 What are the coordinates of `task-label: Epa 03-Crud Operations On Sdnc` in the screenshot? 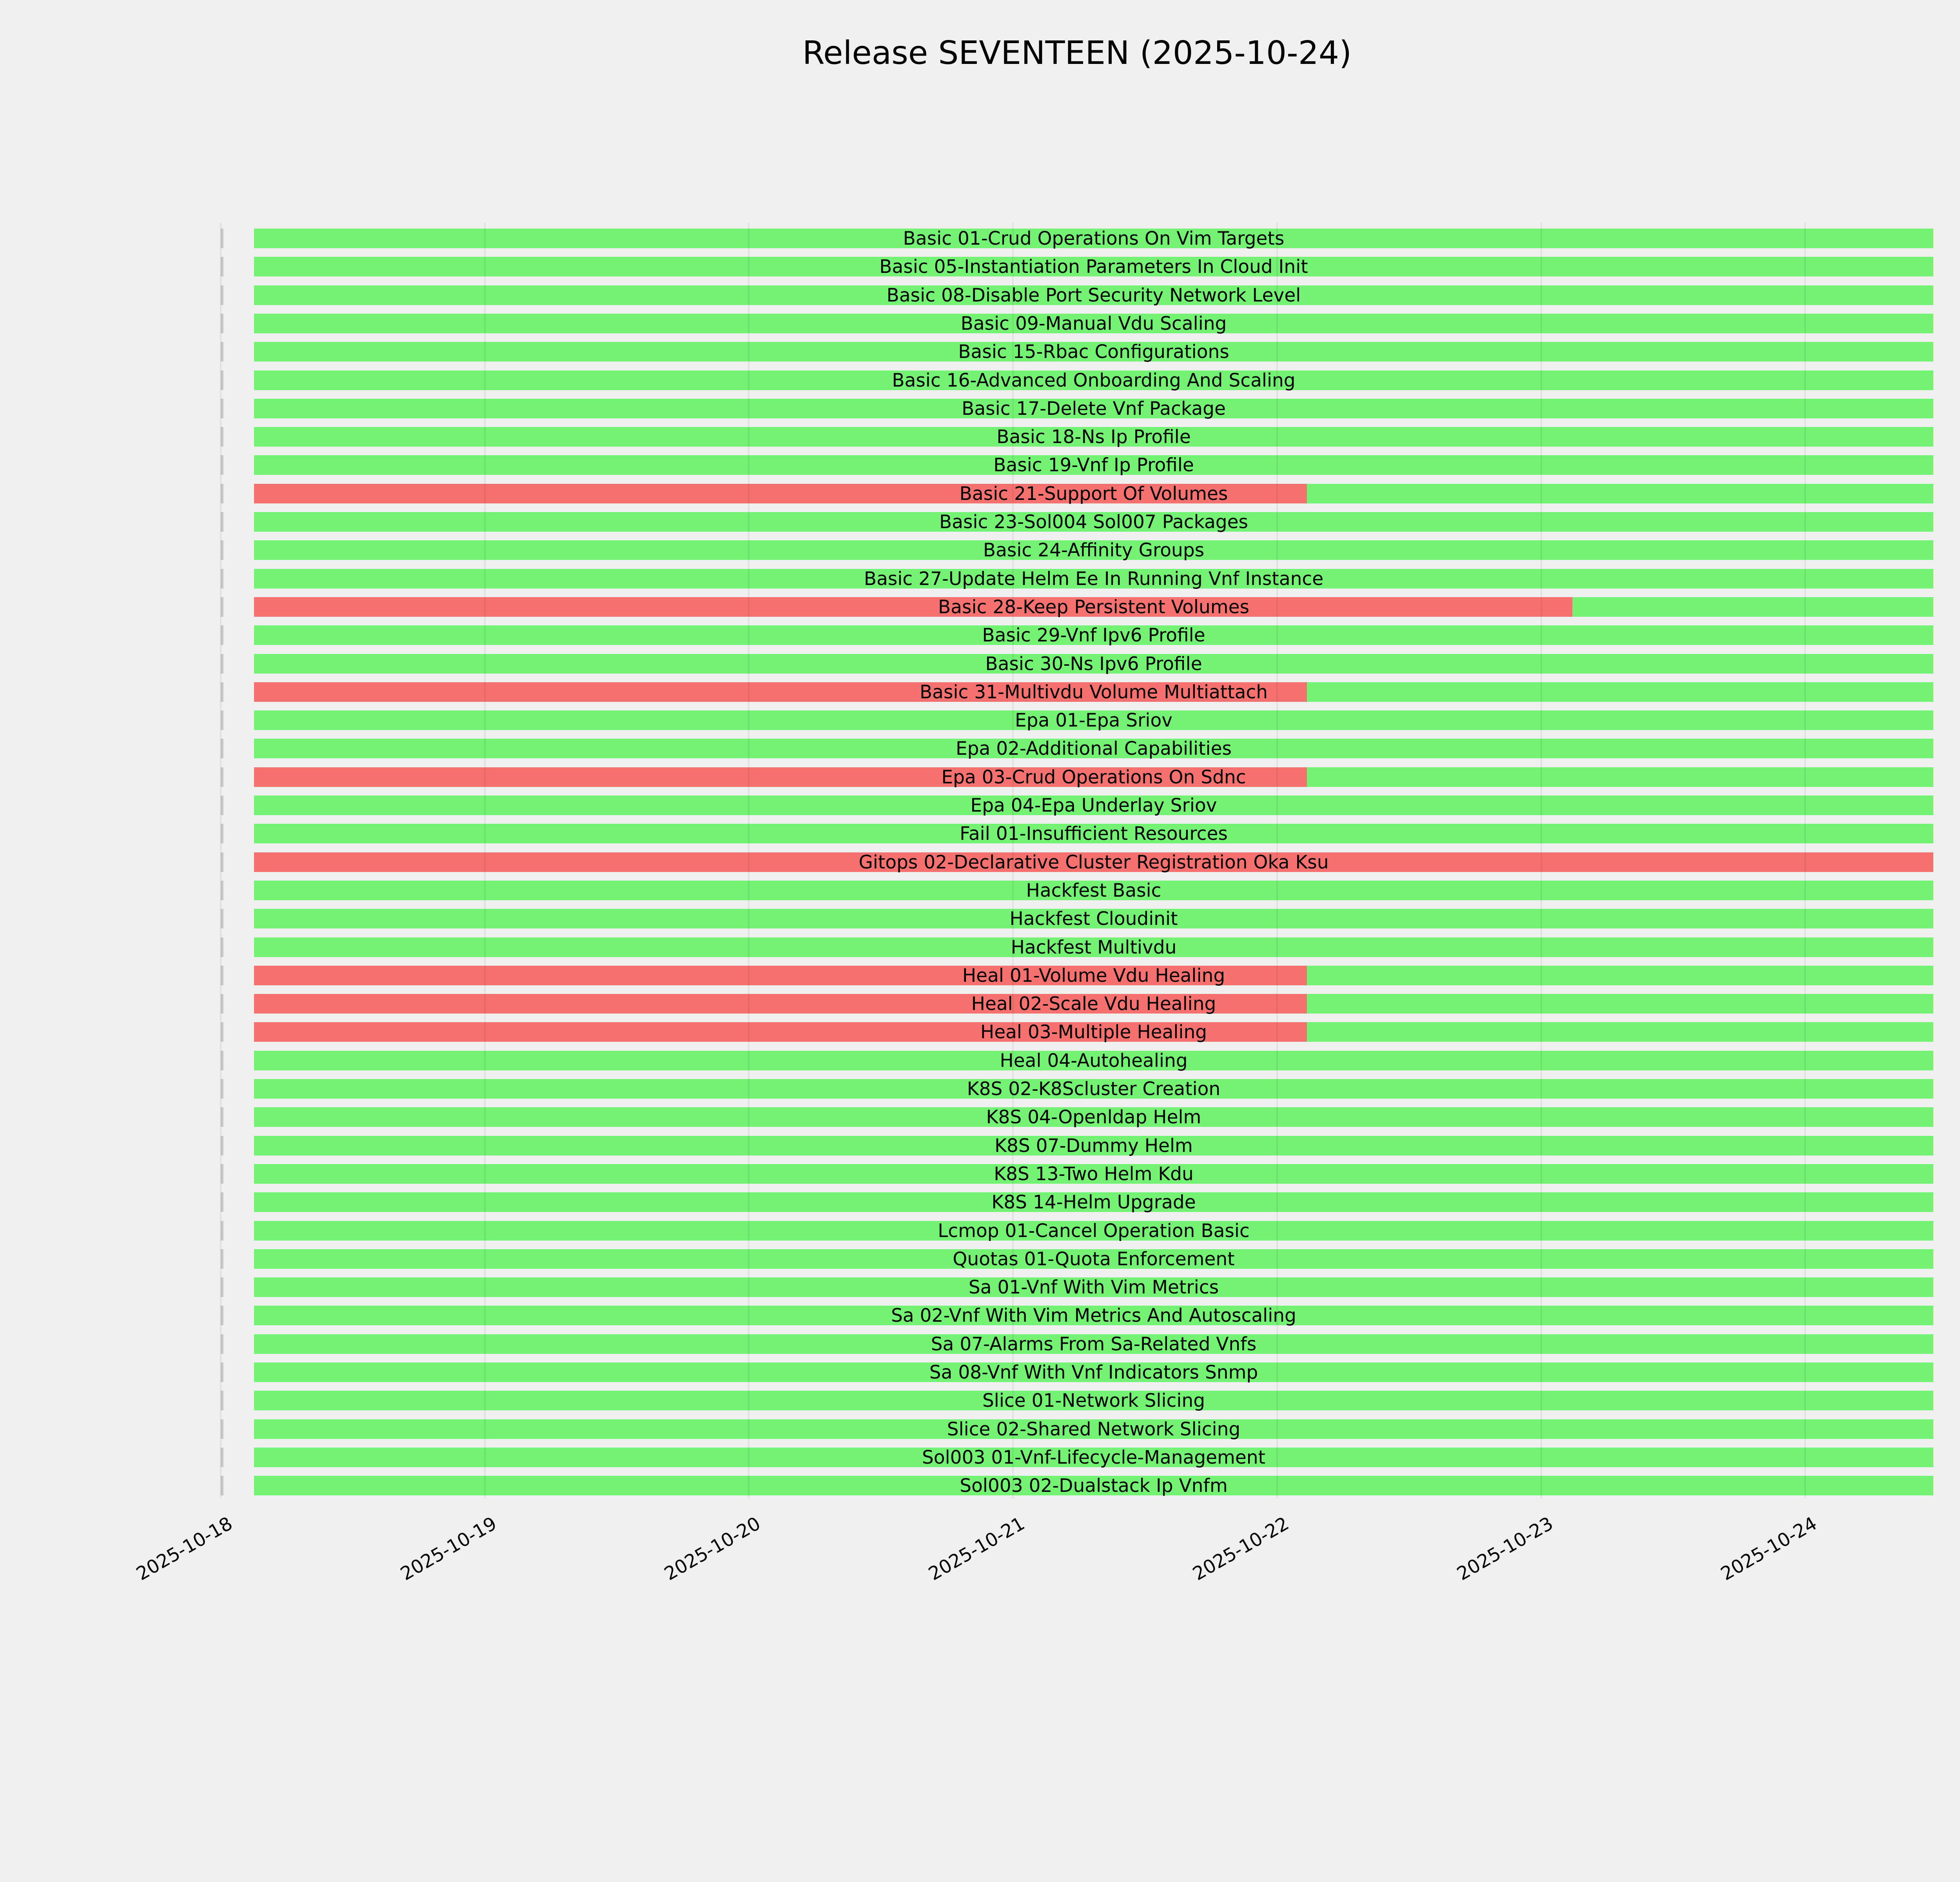 It's located at (1093, 777).